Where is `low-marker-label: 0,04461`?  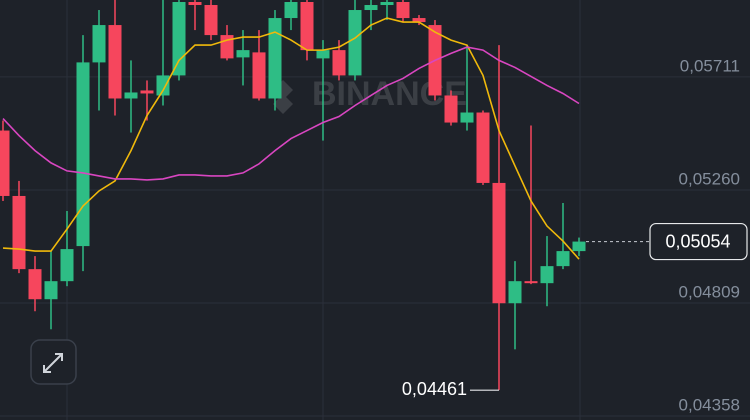 low-marker-label: 0,04461 is located at coordinates (434, 389).